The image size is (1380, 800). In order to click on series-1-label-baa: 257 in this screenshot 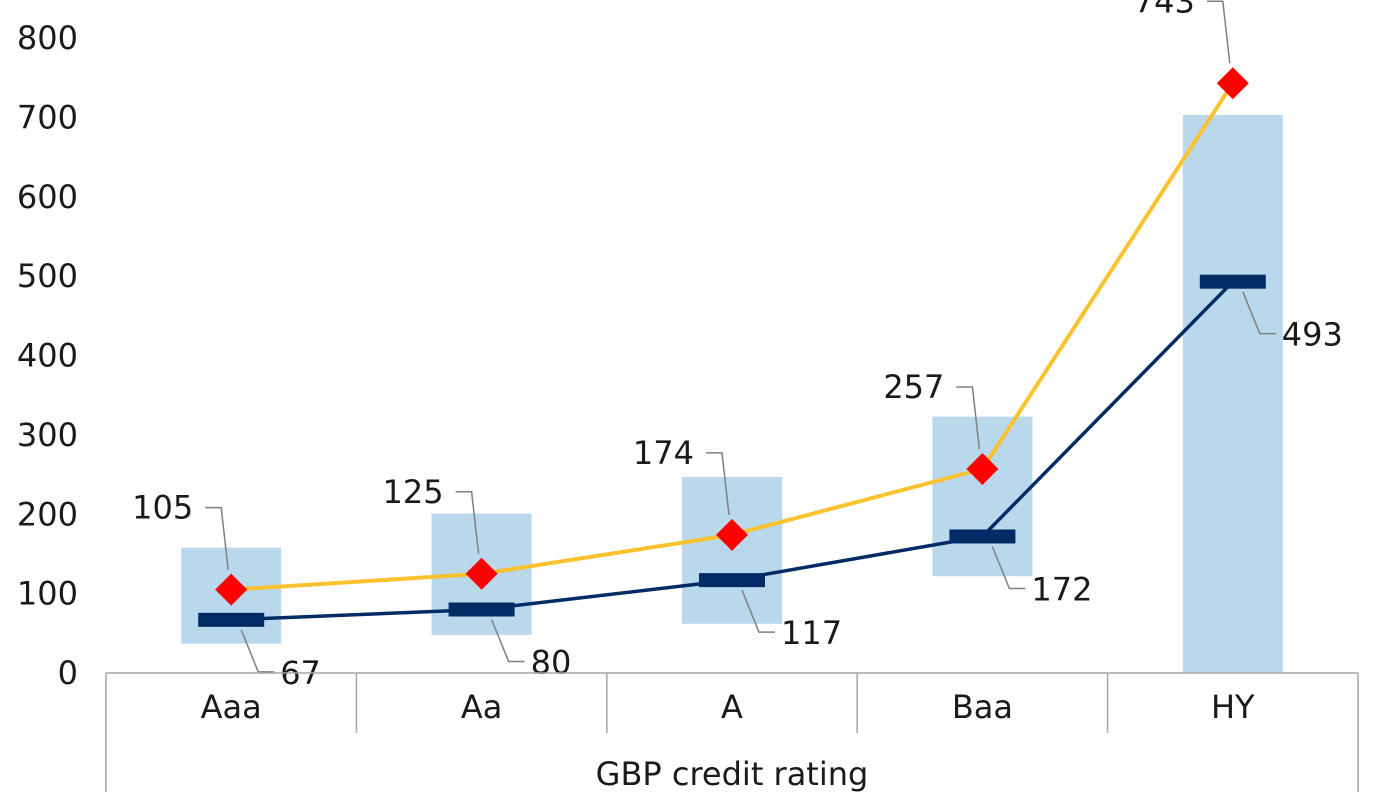, I will do `click(913, 387)`.